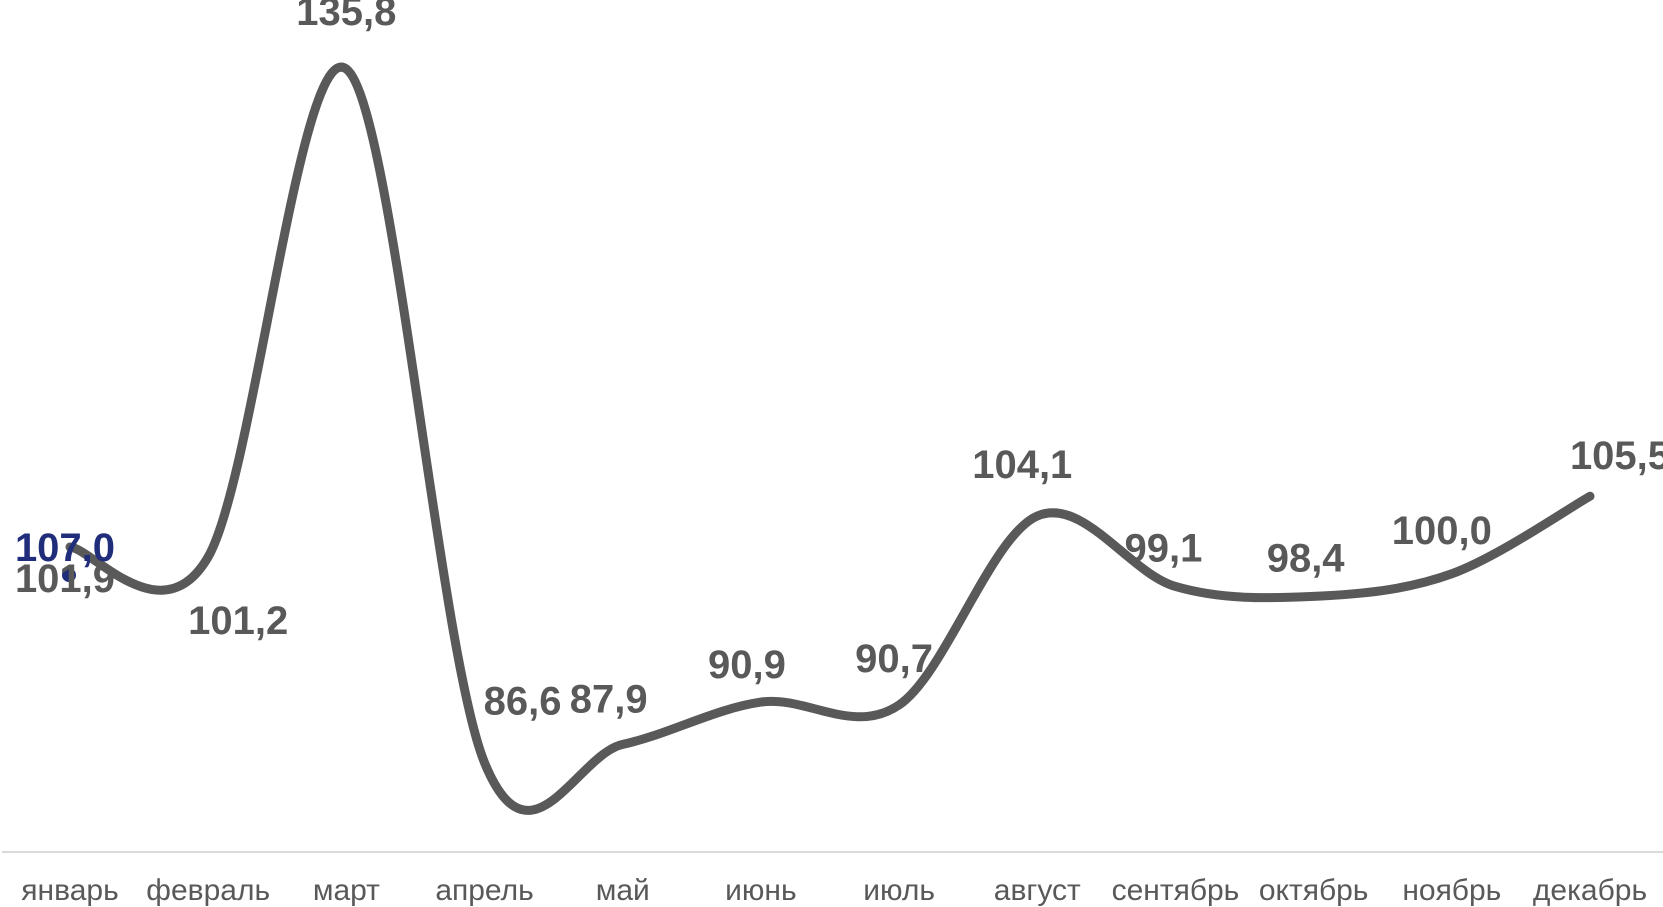 The width and height of the screenshot is (1663, 907). What do you see at coordinates (1451, 890) in the screenshot?
I see `x-tick-label: ноябрь` at bounding box center [1451, 890].